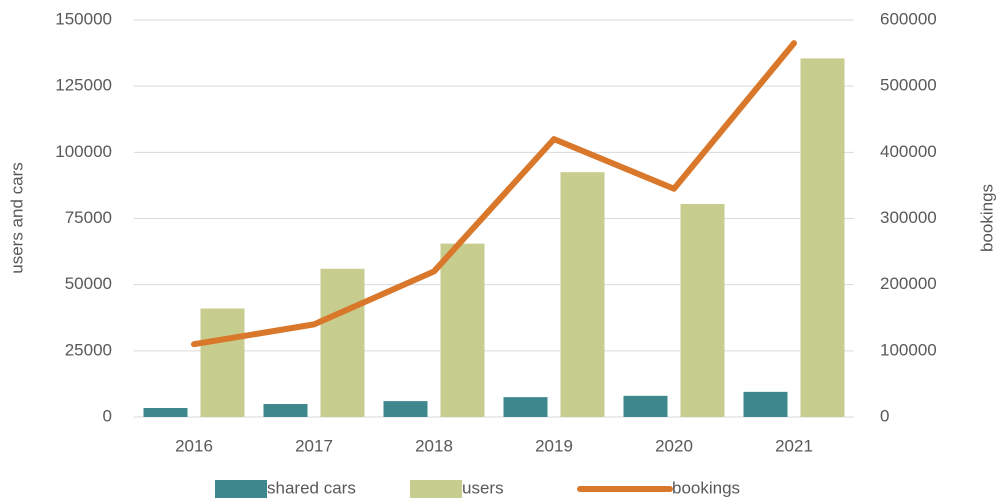 This screenshot has height=502, width=1002. Describe the element at coordinates (16, 218) in the screenshot. I see `y-axis-label: users and cars` at that location.